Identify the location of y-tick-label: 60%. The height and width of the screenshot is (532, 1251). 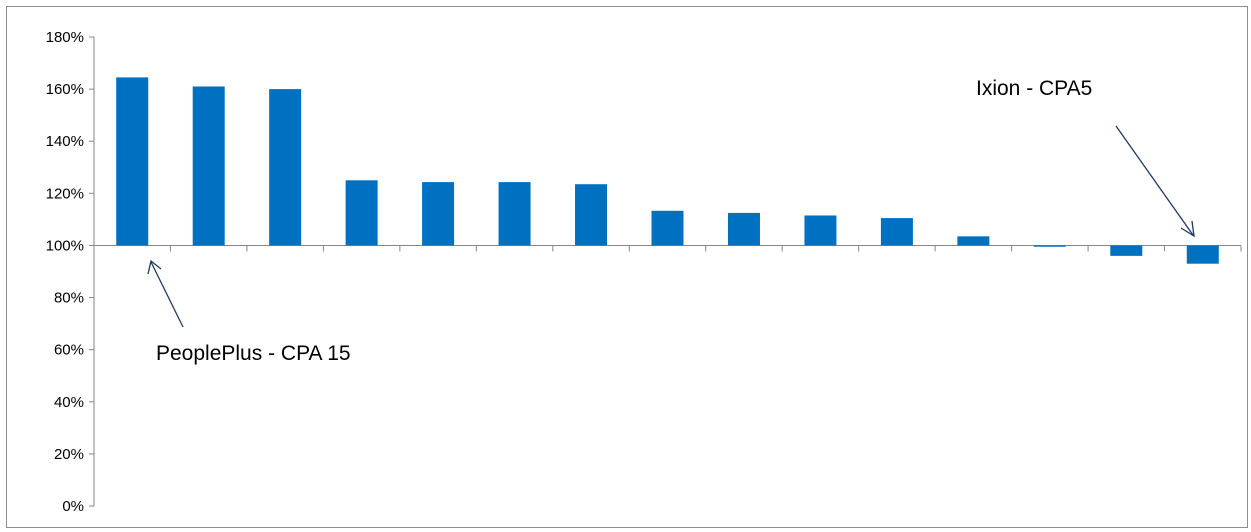
(69, 350).